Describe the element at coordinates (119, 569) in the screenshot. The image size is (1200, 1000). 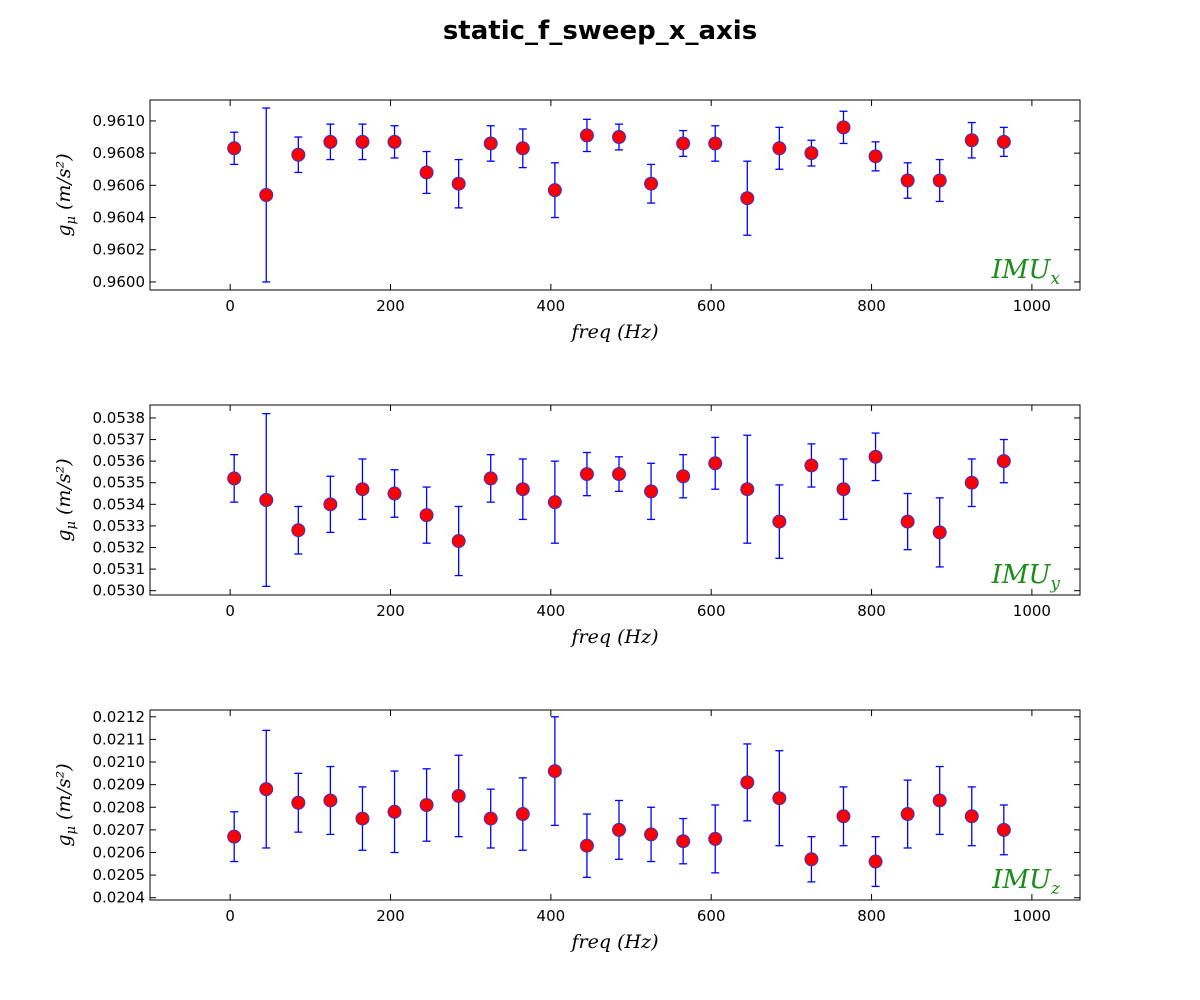
I see `y-tick-label: 0.0531` at that location.